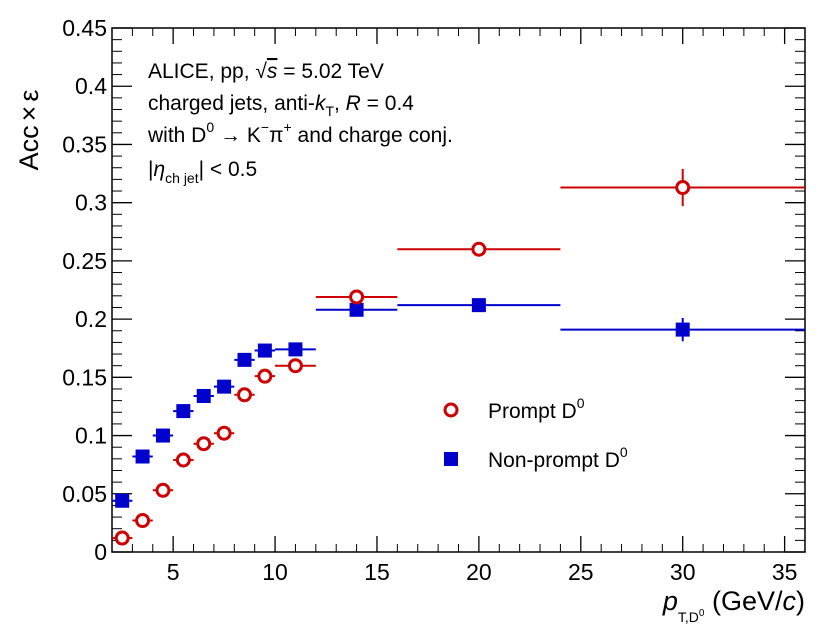 This screenshot has width=830, height=643. Describe the element at coordinates (266, 71) in the screenshot. I see `annotation-line-1: ALICE, pp, √s = 5.02 TeV` at that location.